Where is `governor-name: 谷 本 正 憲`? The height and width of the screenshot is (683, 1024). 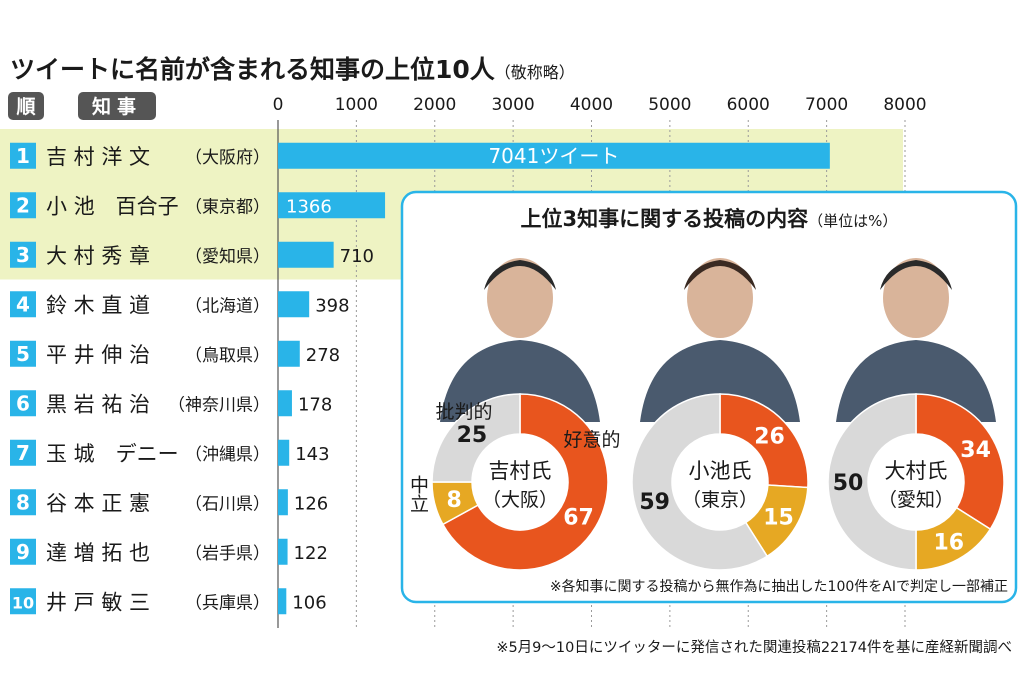 governor-name: 谷 本 正 憲 is located at coordinates (98, 503).